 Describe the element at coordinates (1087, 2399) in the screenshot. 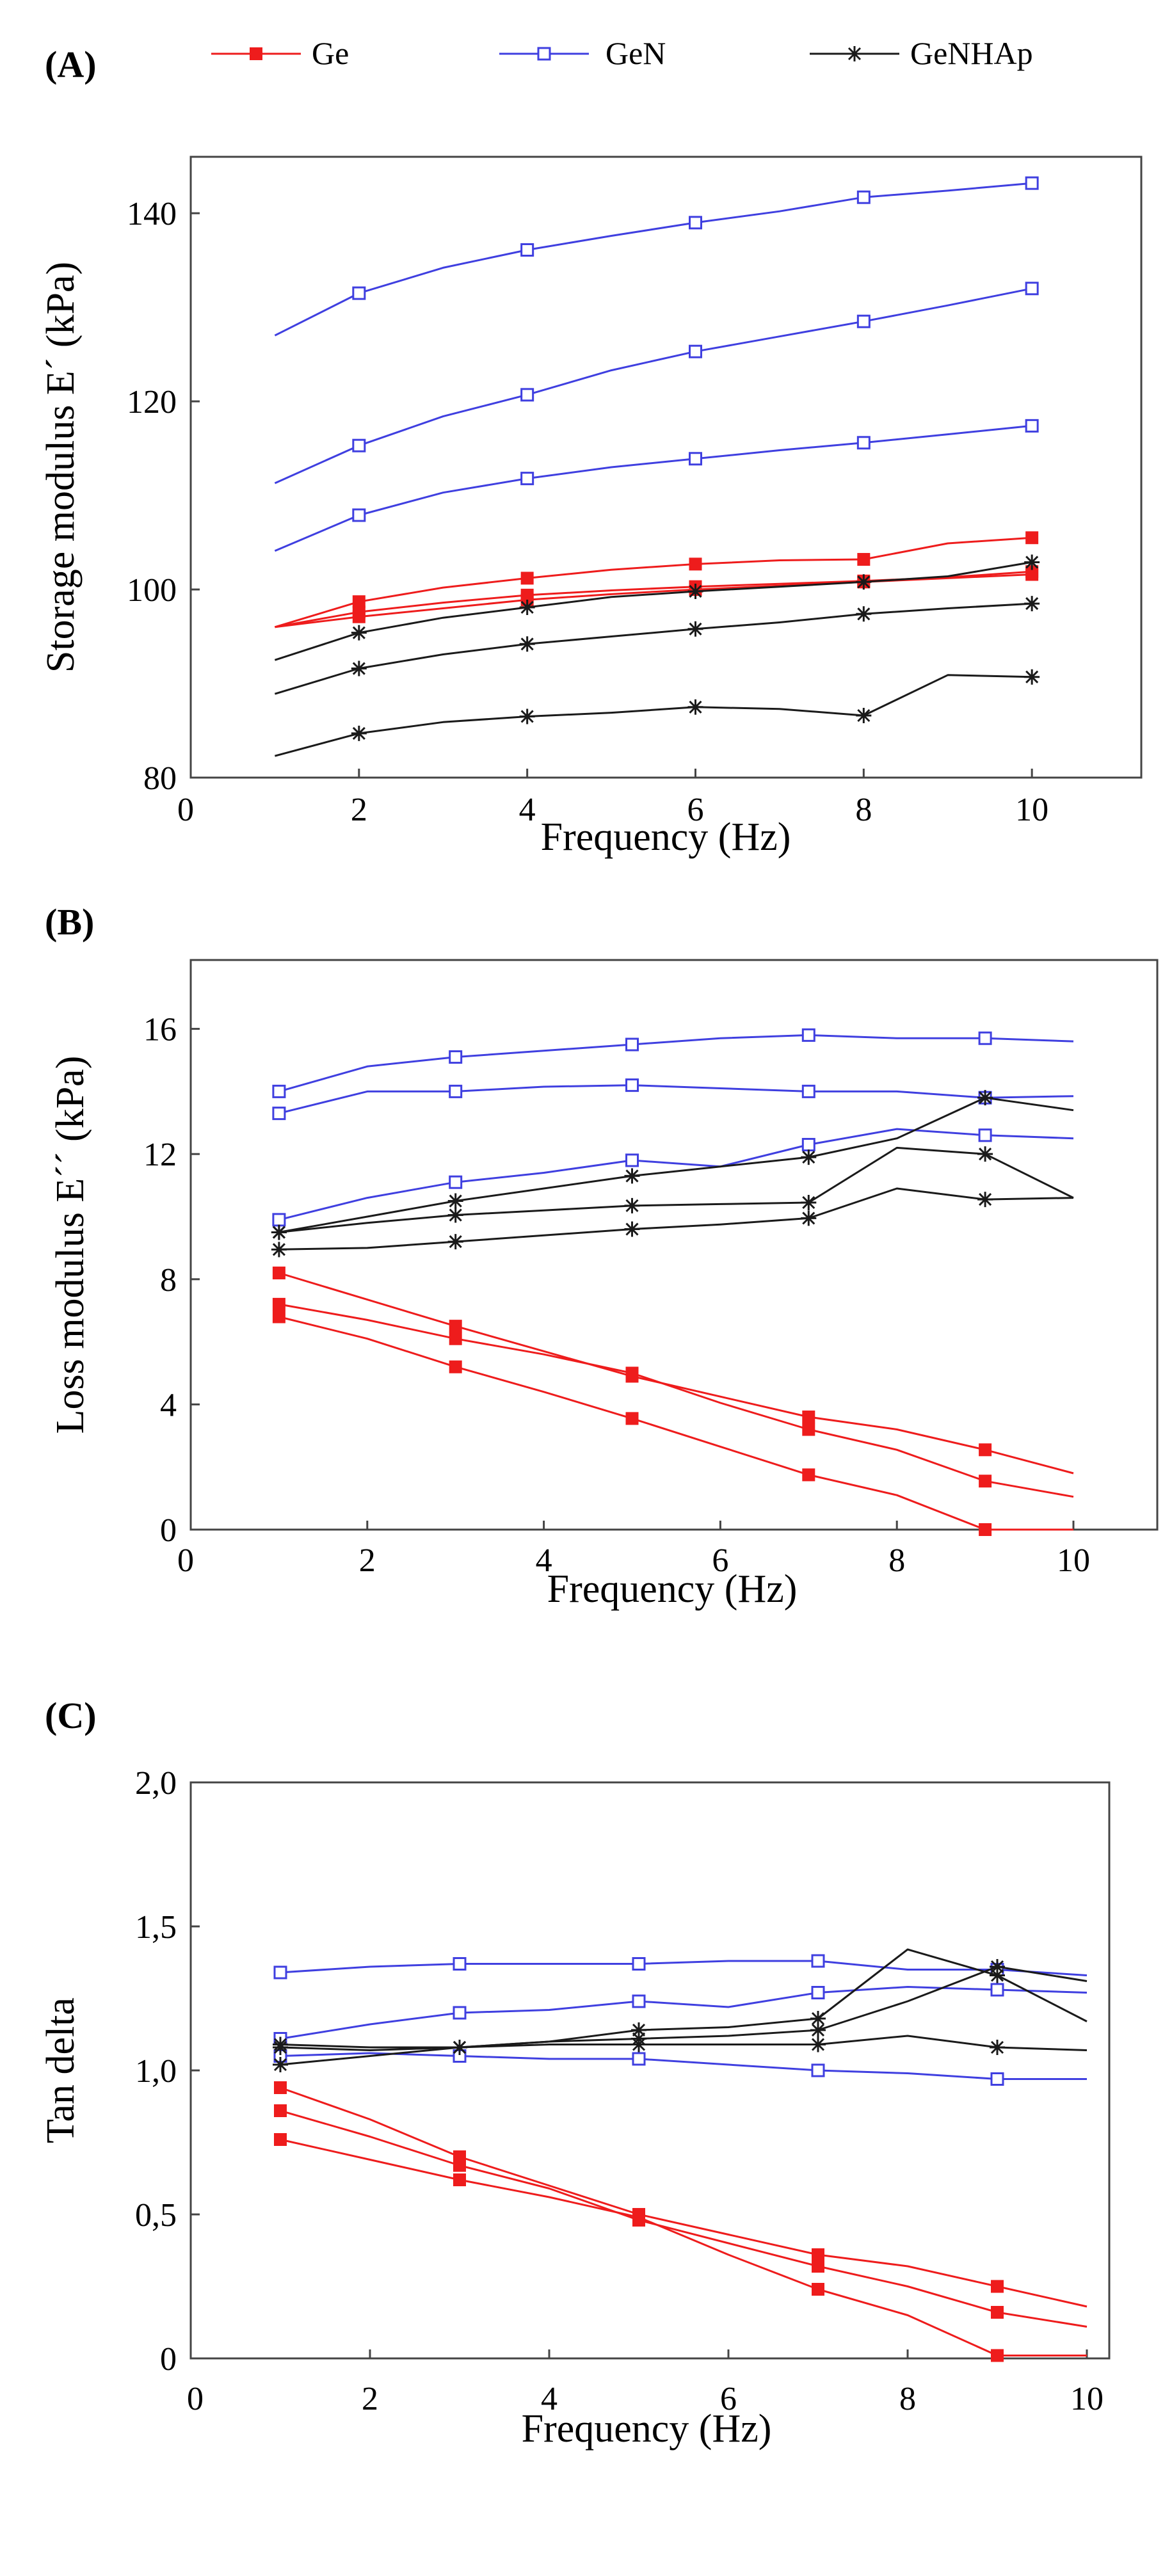

I see `panel-c-x-tick-label: 10` at that location.